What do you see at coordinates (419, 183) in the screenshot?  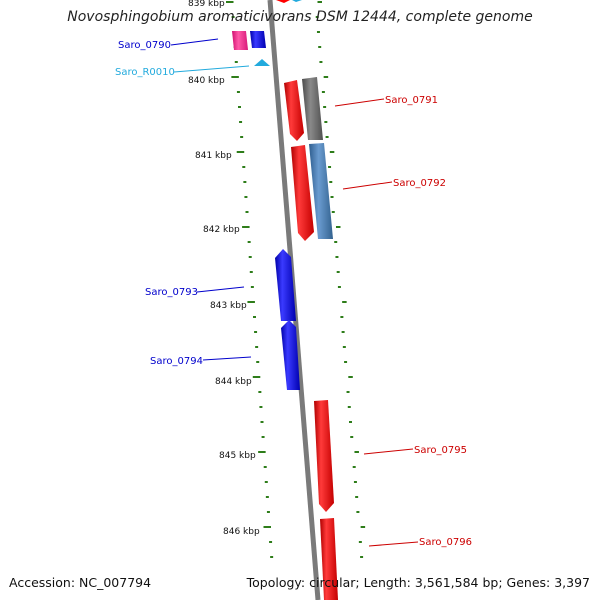 I see `gene-label-saro-0792: Saro_0792` at bounding box center [419, 183].